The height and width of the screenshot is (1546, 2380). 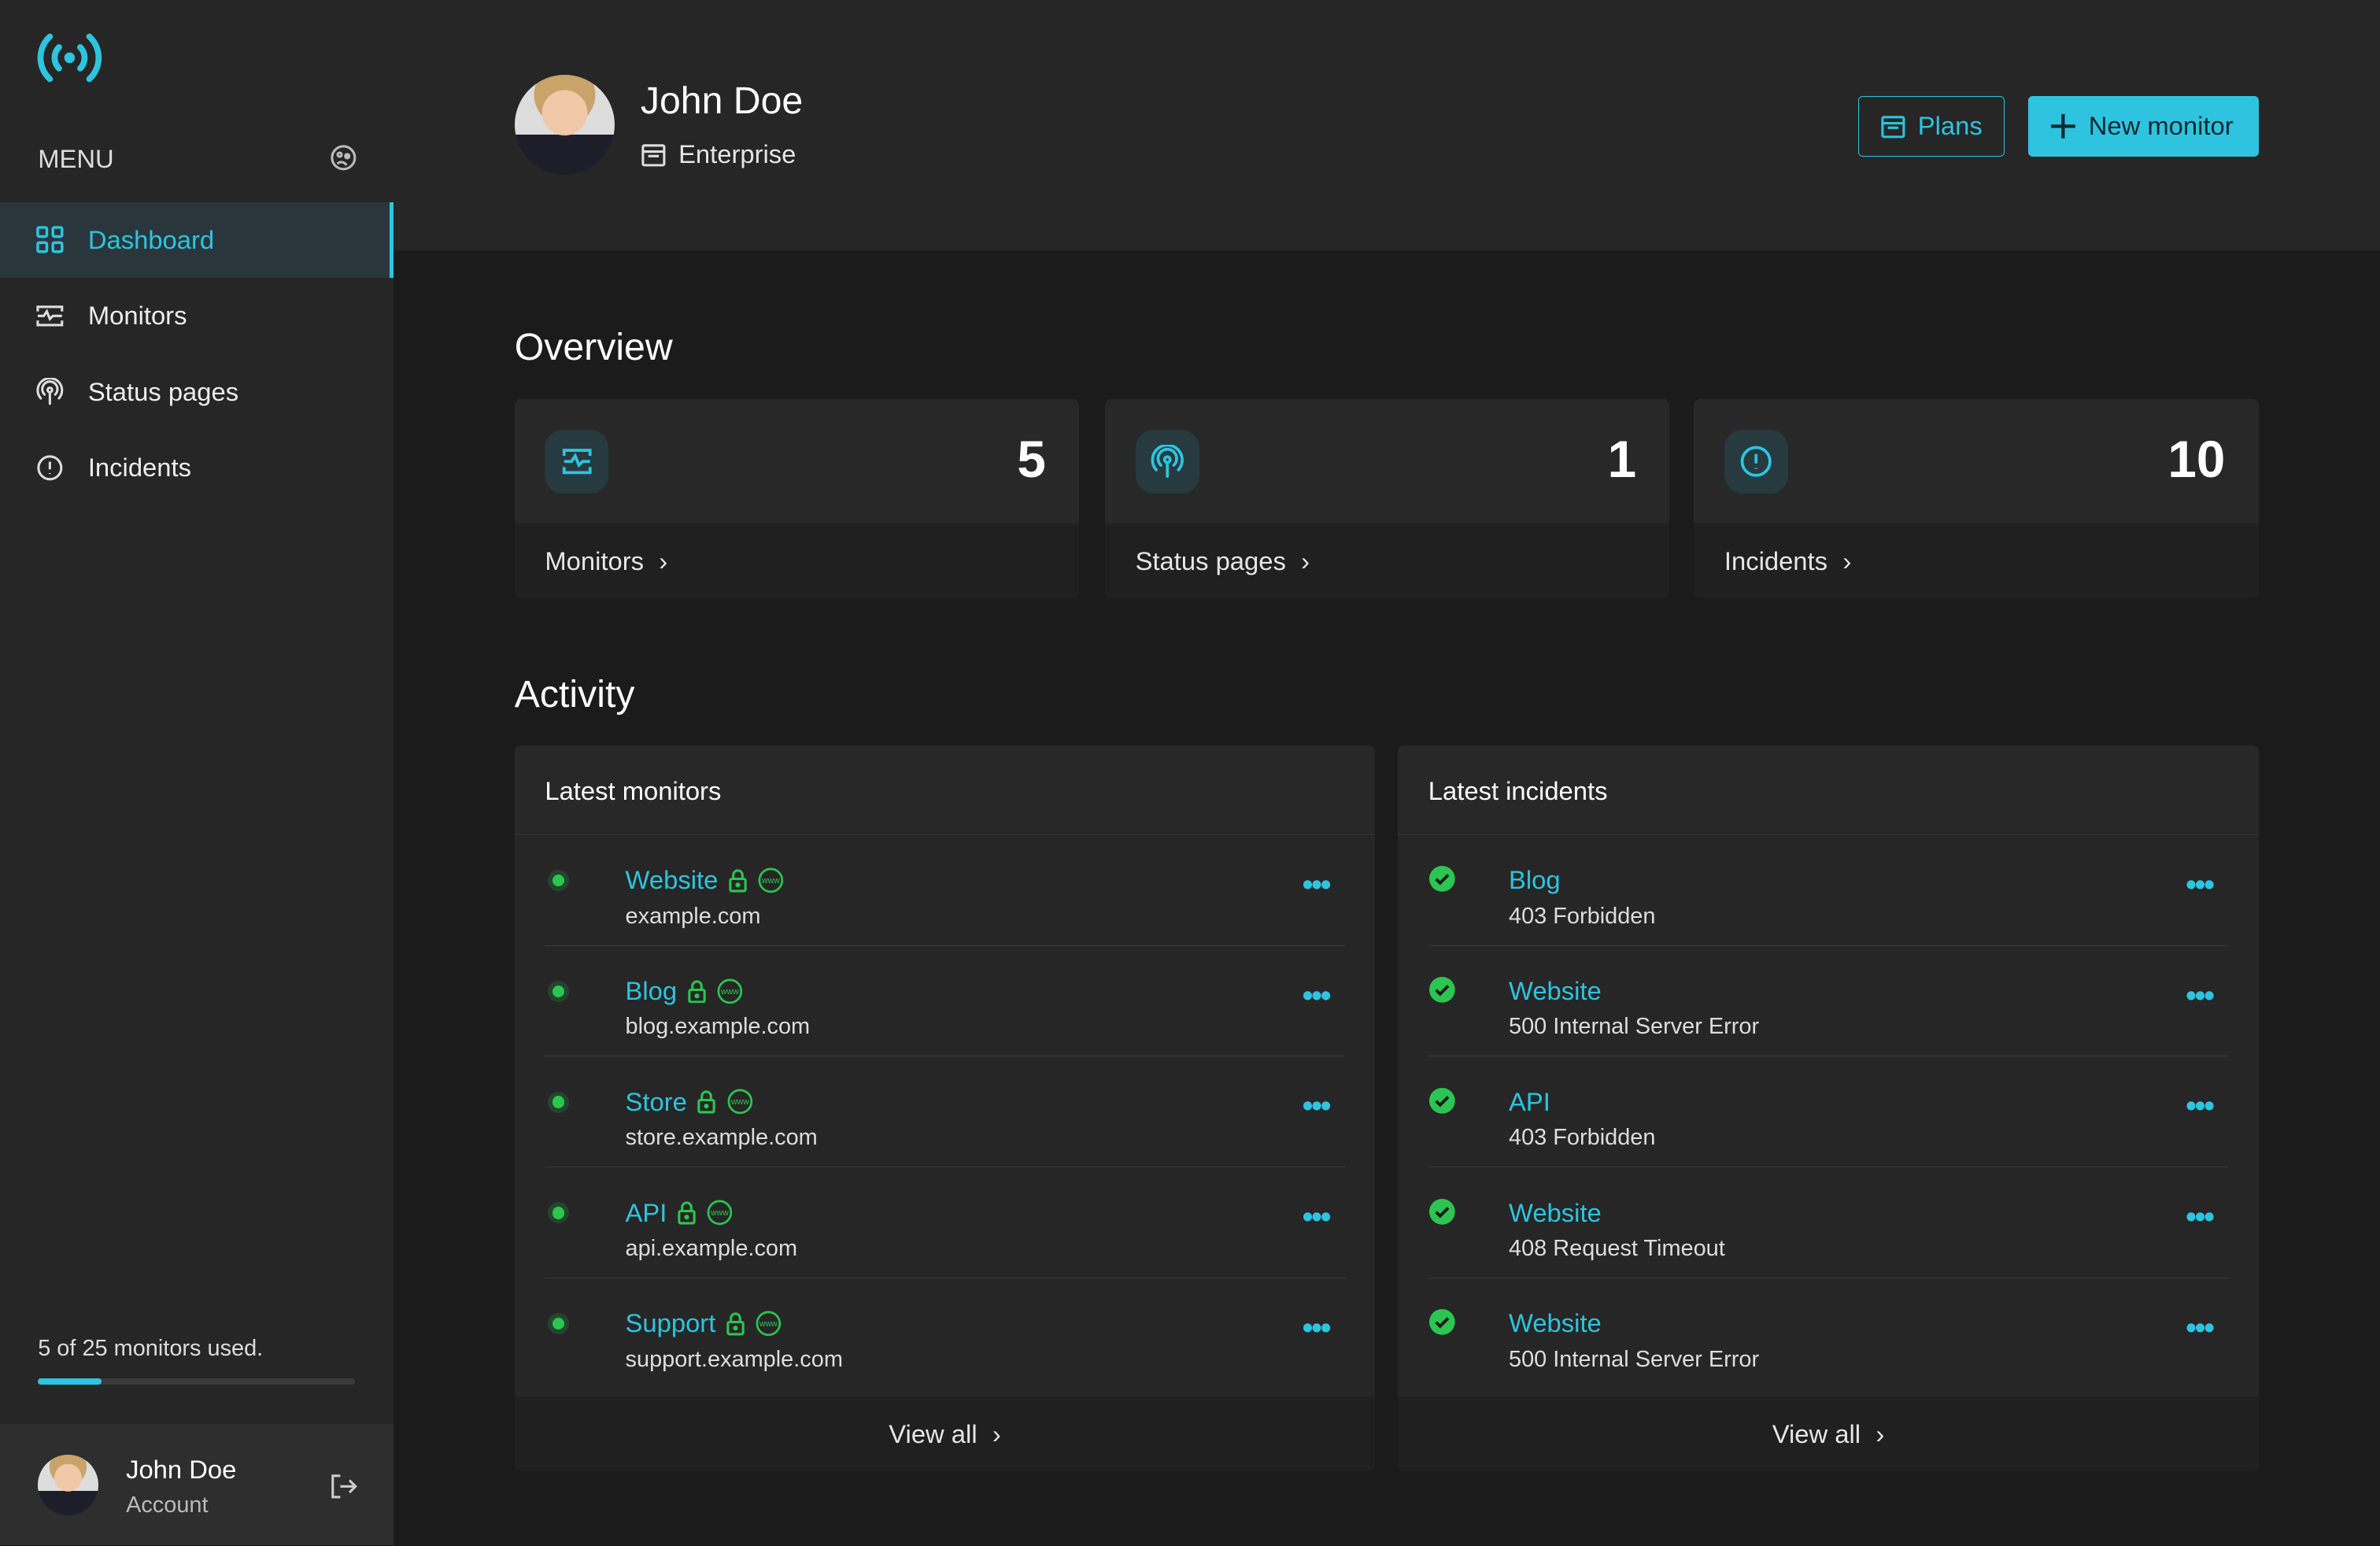 I want to click on incident-status: 408 Request Timeout, so click(x=1617, y=1248).